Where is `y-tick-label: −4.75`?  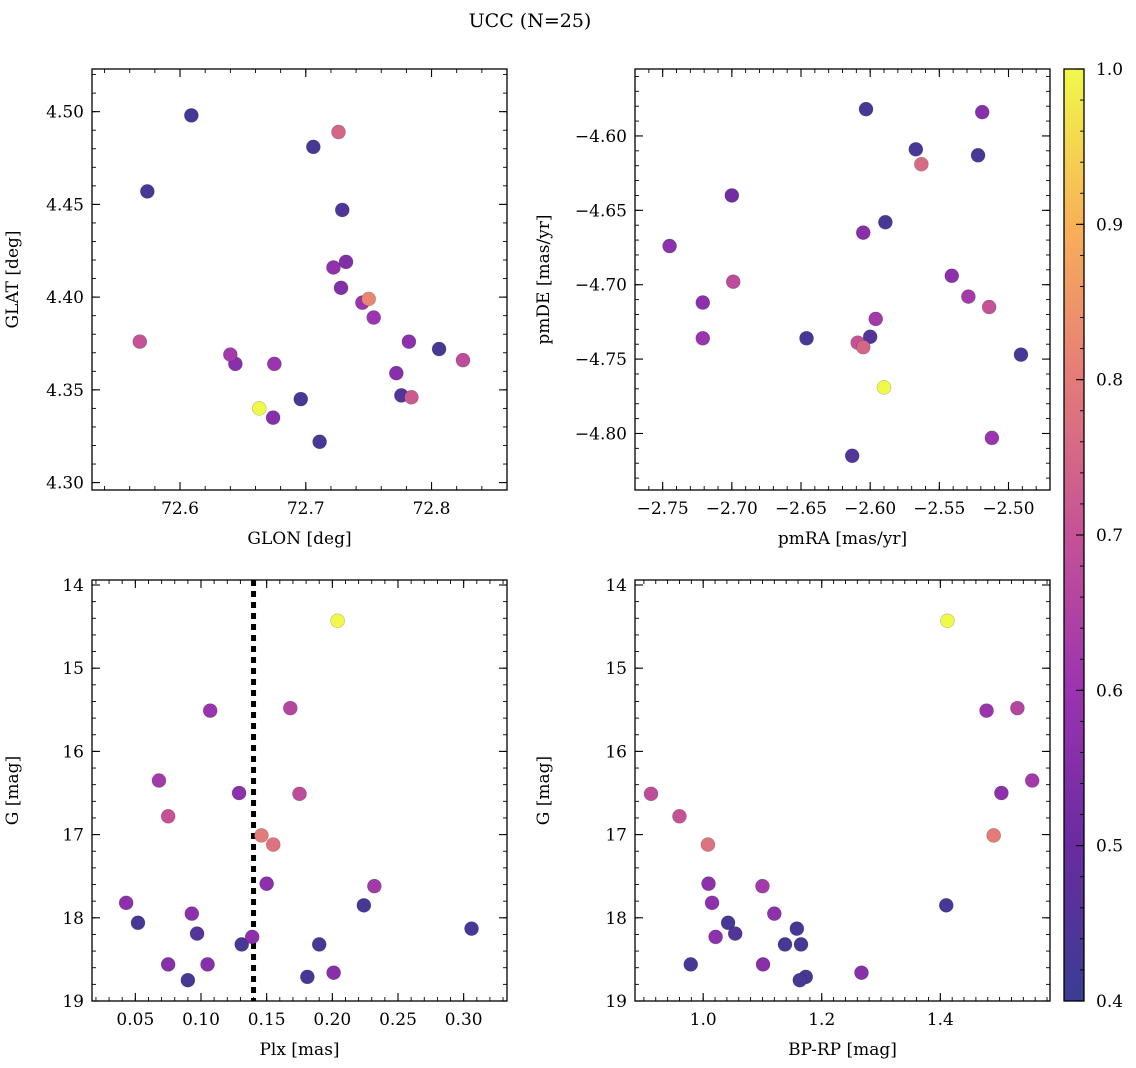 y-tick-label: −4.75 is located at coordinates (601, 360).